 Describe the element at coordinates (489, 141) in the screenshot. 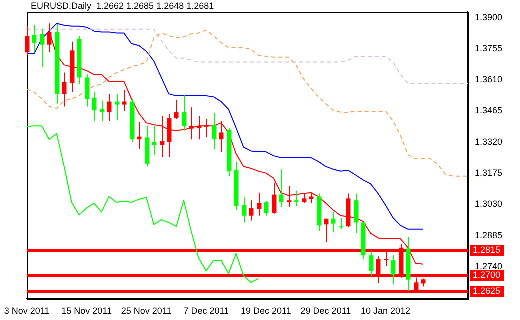

I see `y-tick-label: 1.3320` at that location.